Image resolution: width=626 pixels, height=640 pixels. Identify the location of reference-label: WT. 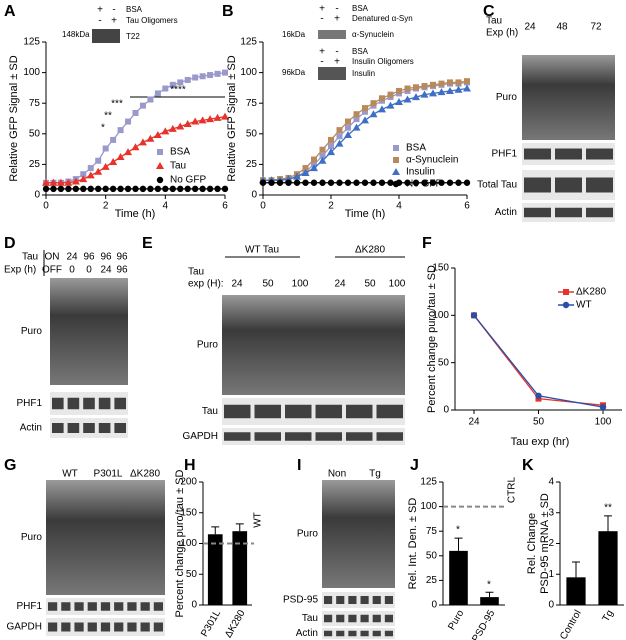
(258, 520).